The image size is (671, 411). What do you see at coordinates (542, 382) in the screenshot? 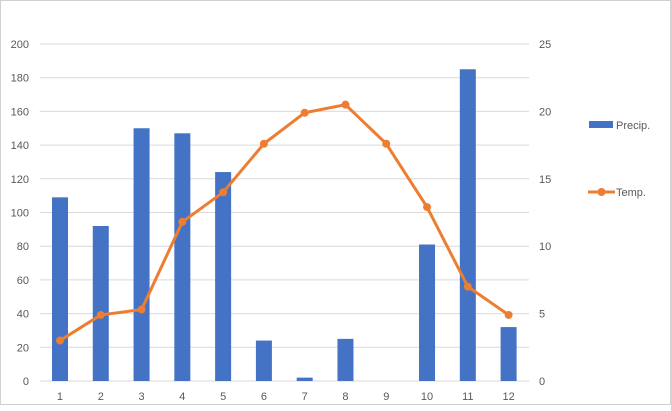
I see `y-right-tick-label: 0` at bounding box center [542, 382].